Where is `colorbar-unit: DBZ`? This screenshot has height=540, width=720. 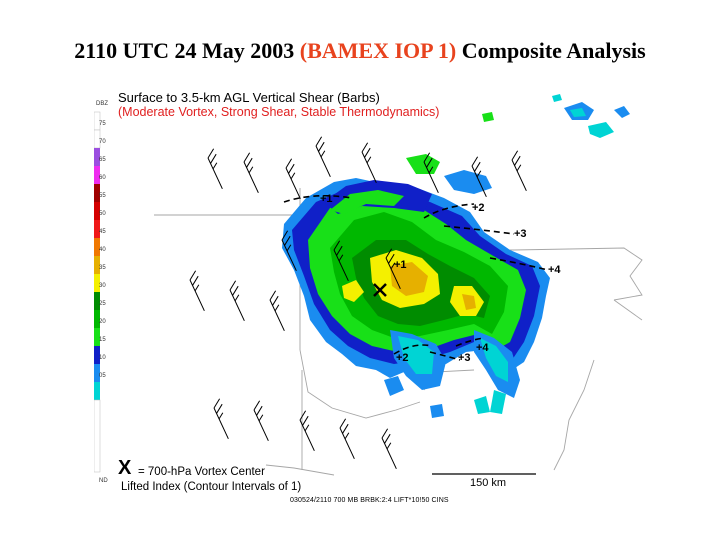 colorbar-unit: DBZ is located at coordinates (102, 104).